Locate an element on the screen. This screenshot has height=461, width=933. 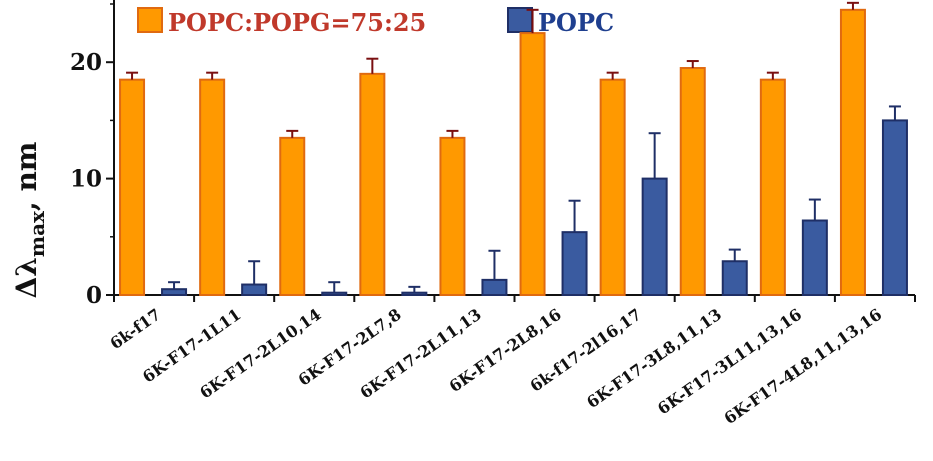
y-axis-label-tail: , nm is located at coordinates (26, 176).